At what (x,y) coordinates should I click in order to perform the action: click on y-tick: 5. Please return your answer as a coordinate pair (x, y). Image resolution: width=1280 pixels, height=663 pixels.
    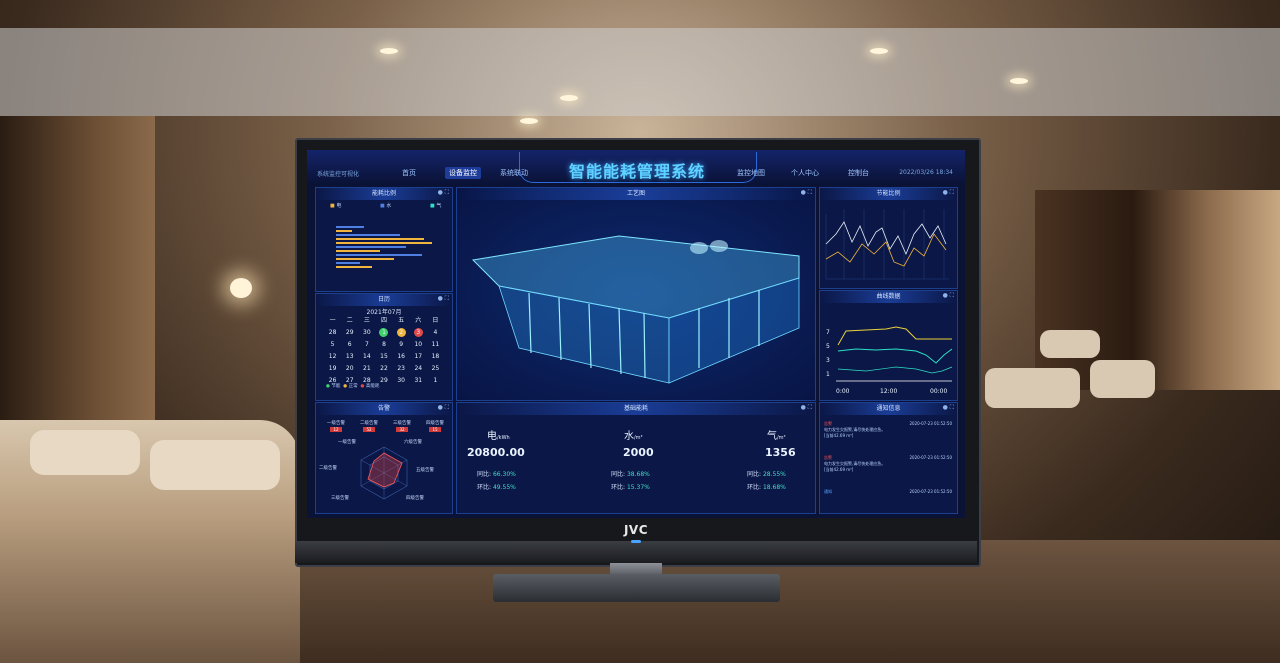
    Looking at the image, I should click on (828, 346).